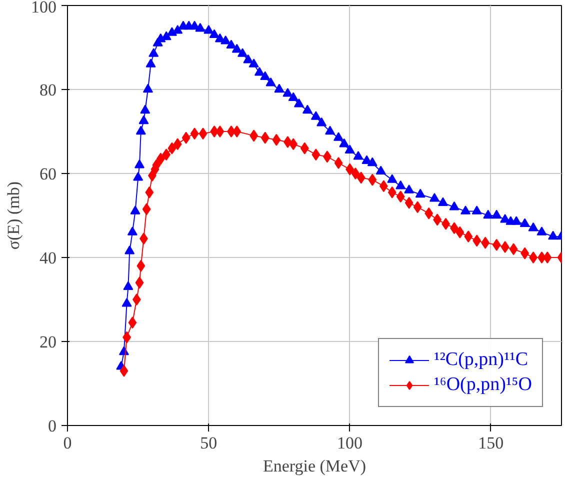 The width and height of the screenshot is (565, 478). I want to click on x-tick-label: 100, so click(350, 443).